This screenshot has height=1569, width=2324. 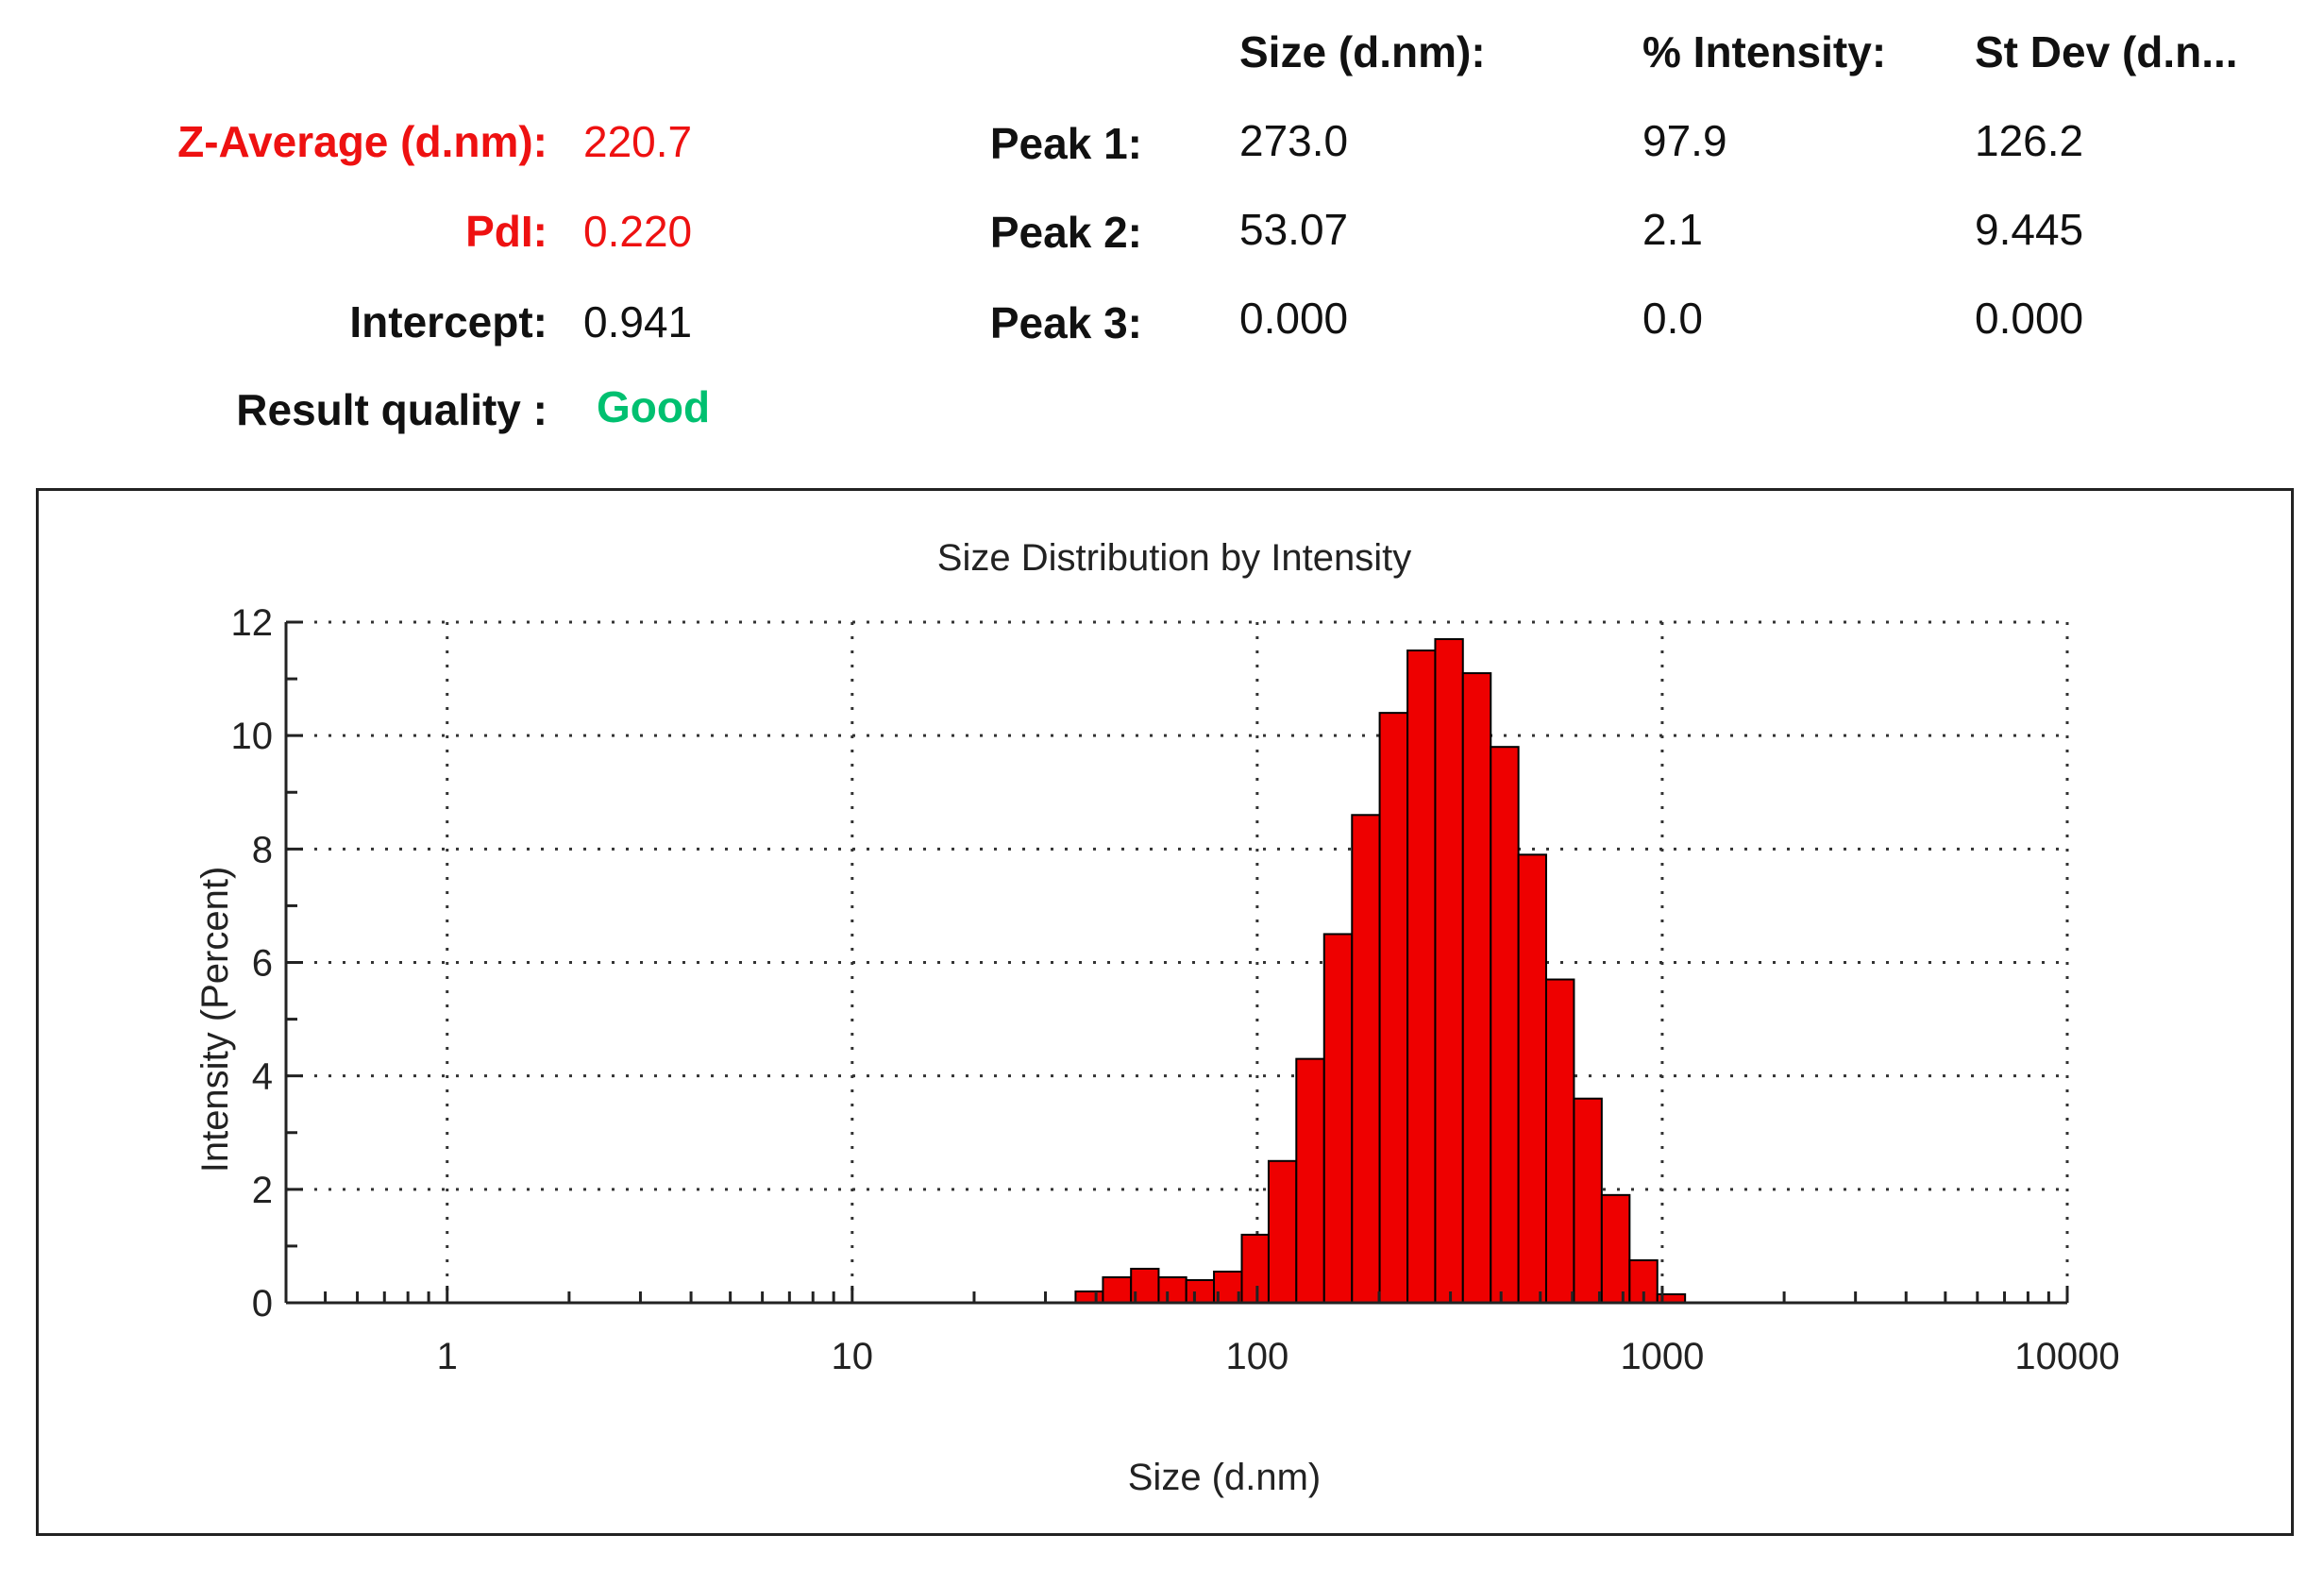 I want to click on peak-3-size: 0.000, so click(x=1294, y=318).